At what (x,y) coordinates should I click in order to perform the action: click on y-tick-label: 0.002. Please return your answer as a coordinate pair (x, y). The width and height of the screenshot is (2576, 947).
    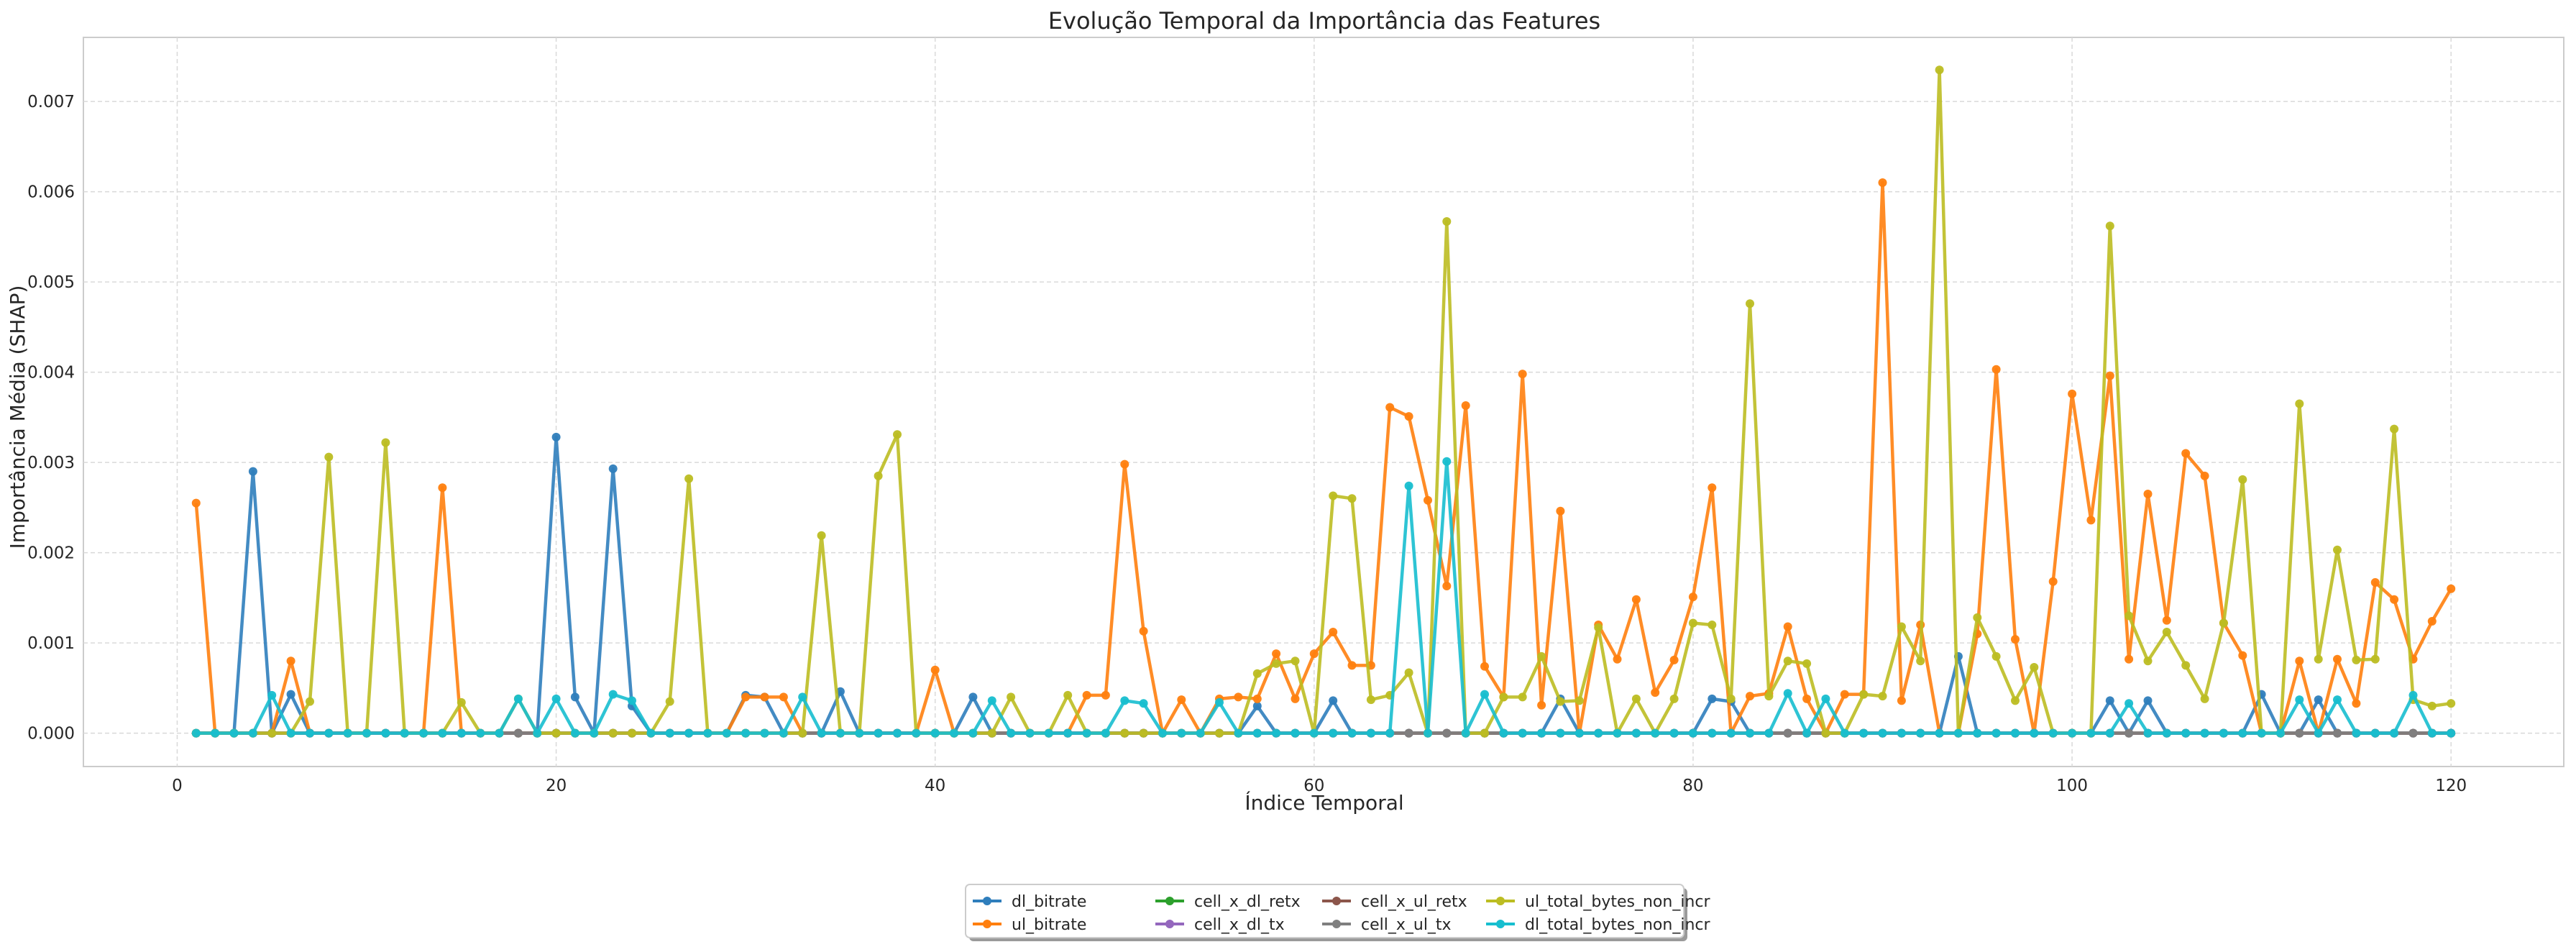
    Looking at the image, I should click on (51, 554).